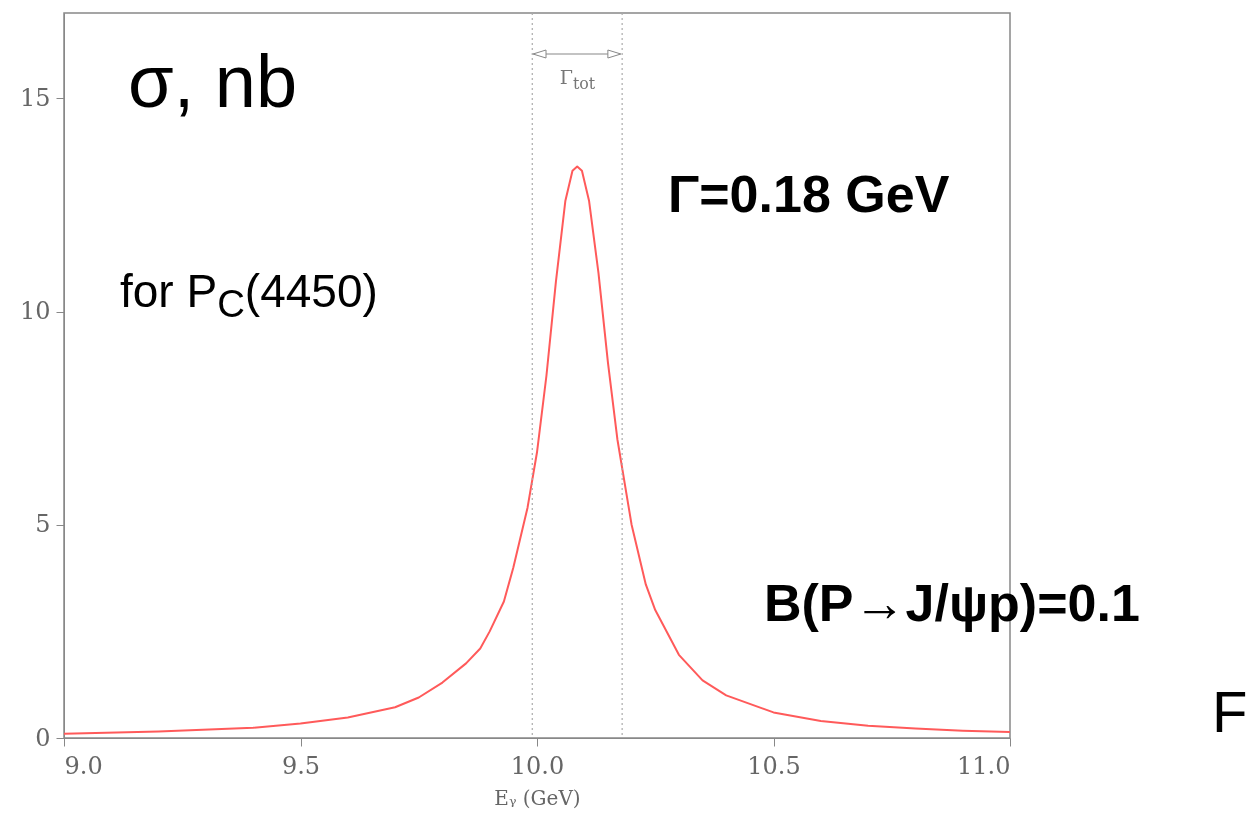  I want to click on annotation: σ, nb, so click(213, 81).